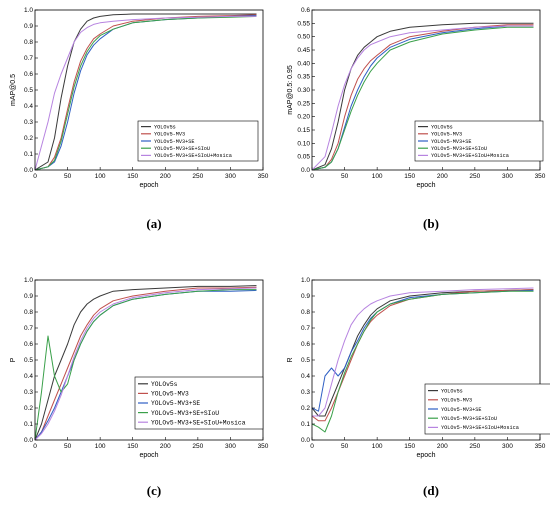  What do you see at coordinates (13, 90) in the screenshot?
I see `y-axis-label: mAP@0.5` at bounding box center [13, 90].